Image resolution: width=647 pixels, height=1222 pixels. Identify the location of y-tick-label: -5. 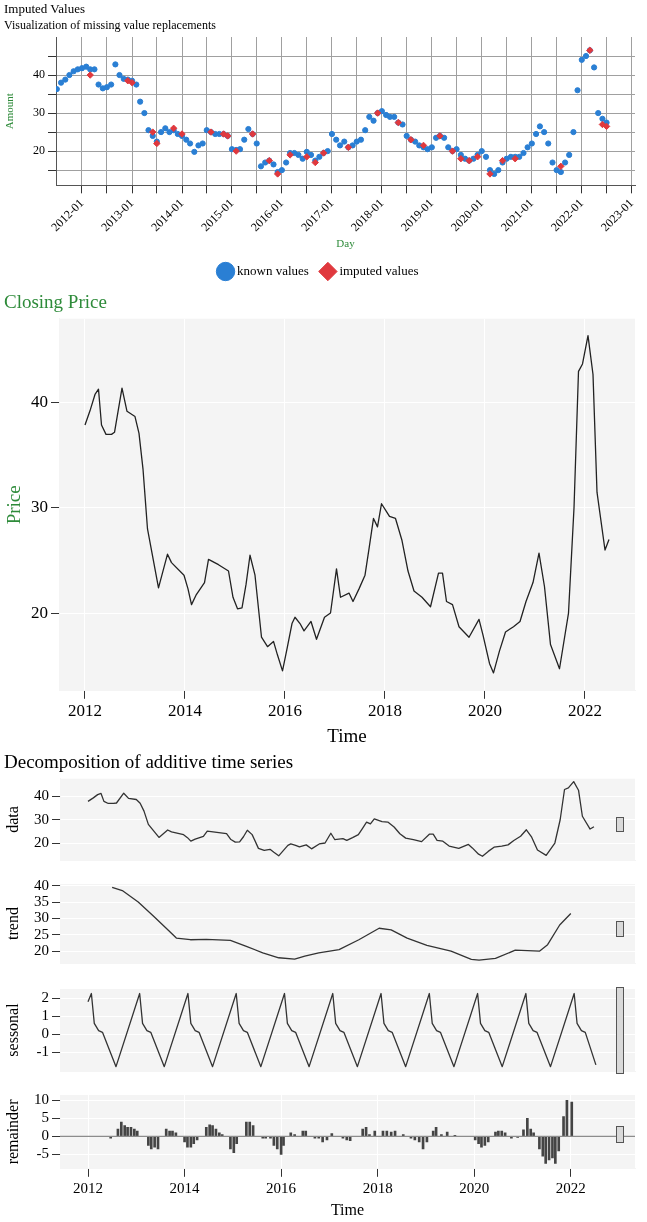
(42, 1153).